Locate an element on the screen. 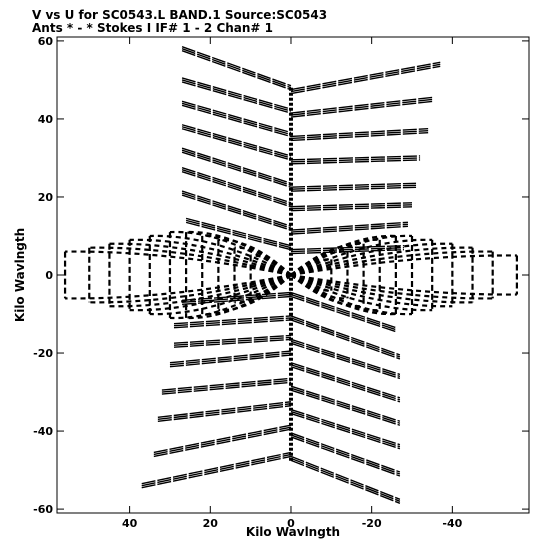 This screenshot has height=547, width=540. y-tick-label: -60 is located at coordinates (43, 509).